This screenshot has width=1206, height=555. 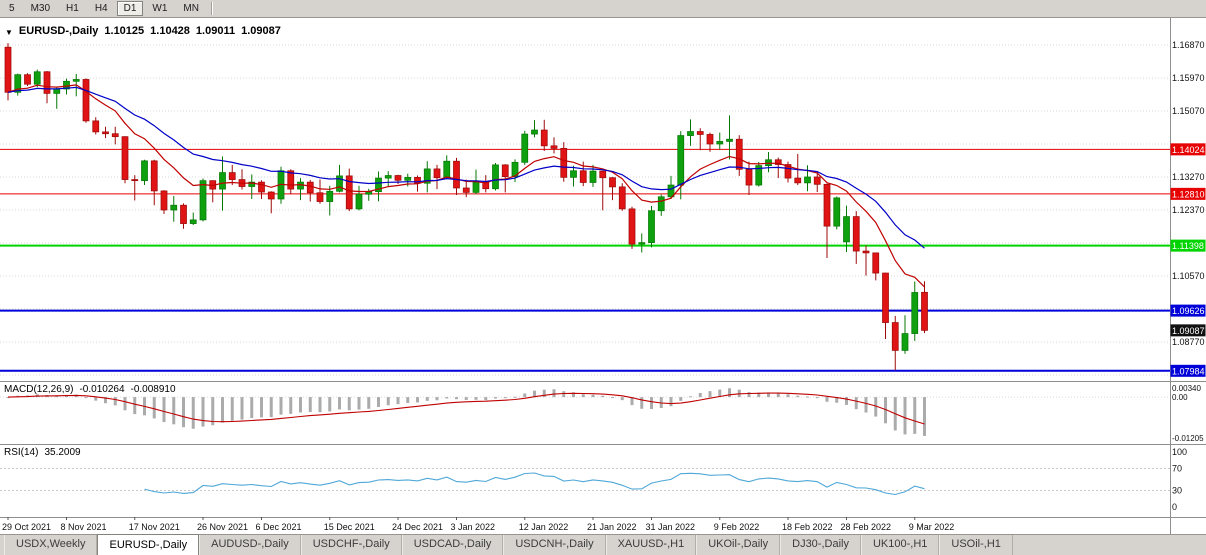 What do you see at coordinates (671, 527) in the screenshot?
I see `time-axis-label: 31 Jan 2022` at bounding box center [671, 527].